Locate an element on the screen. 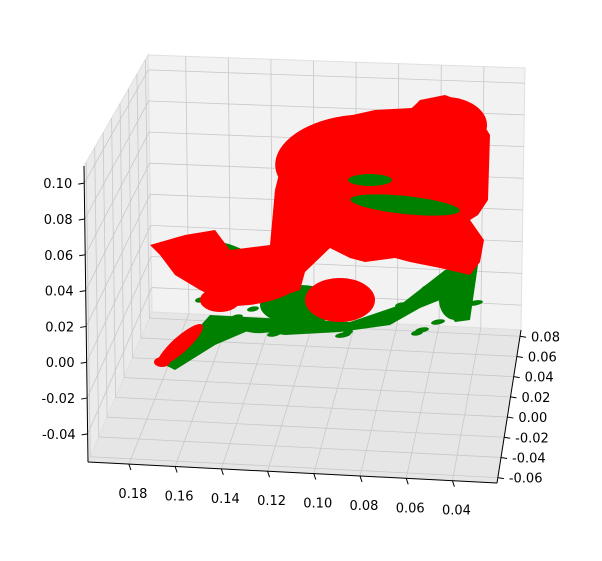 The width and height of the screenshot is (602, 561). y-tick-label: -0.02 is located at coordinates (532, 438).